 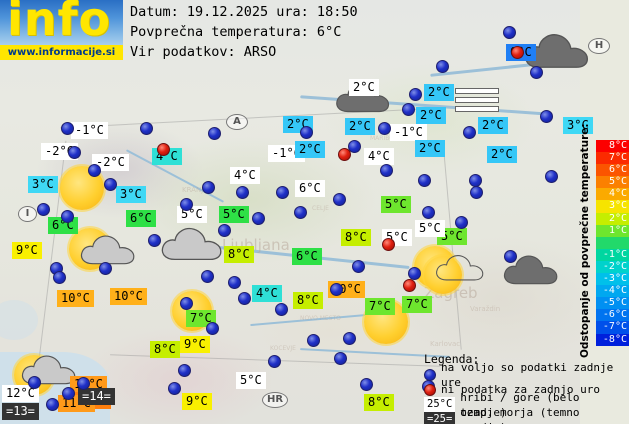 I want to click on temperature-label: -2°C, so click(x=110, y=162).